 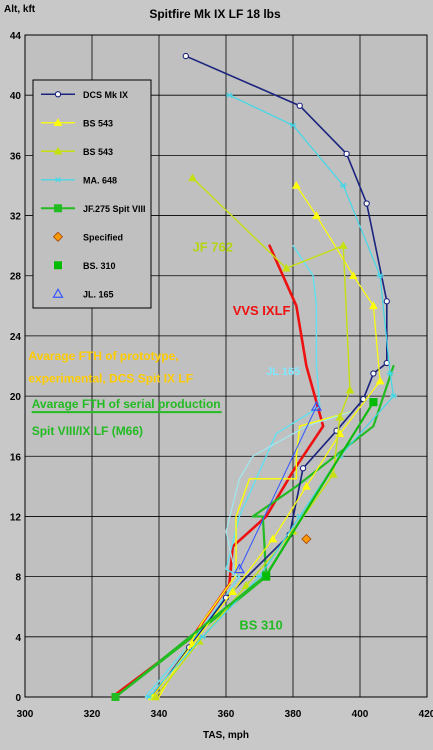 I want to click on y-tick-label: 44, so click(x=16, y=36).